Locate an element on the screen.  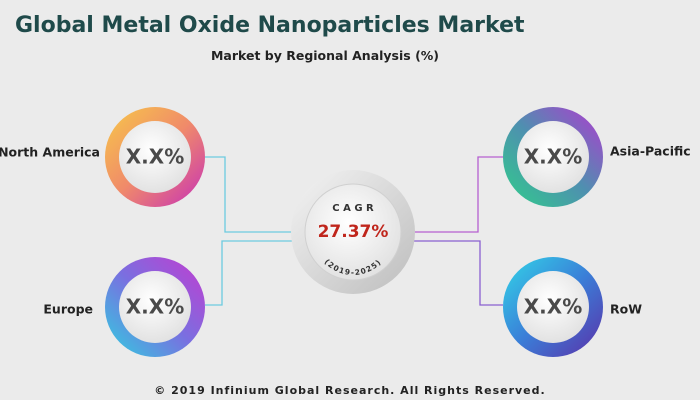
region-name: RoW is located at coordinates (626, 309).